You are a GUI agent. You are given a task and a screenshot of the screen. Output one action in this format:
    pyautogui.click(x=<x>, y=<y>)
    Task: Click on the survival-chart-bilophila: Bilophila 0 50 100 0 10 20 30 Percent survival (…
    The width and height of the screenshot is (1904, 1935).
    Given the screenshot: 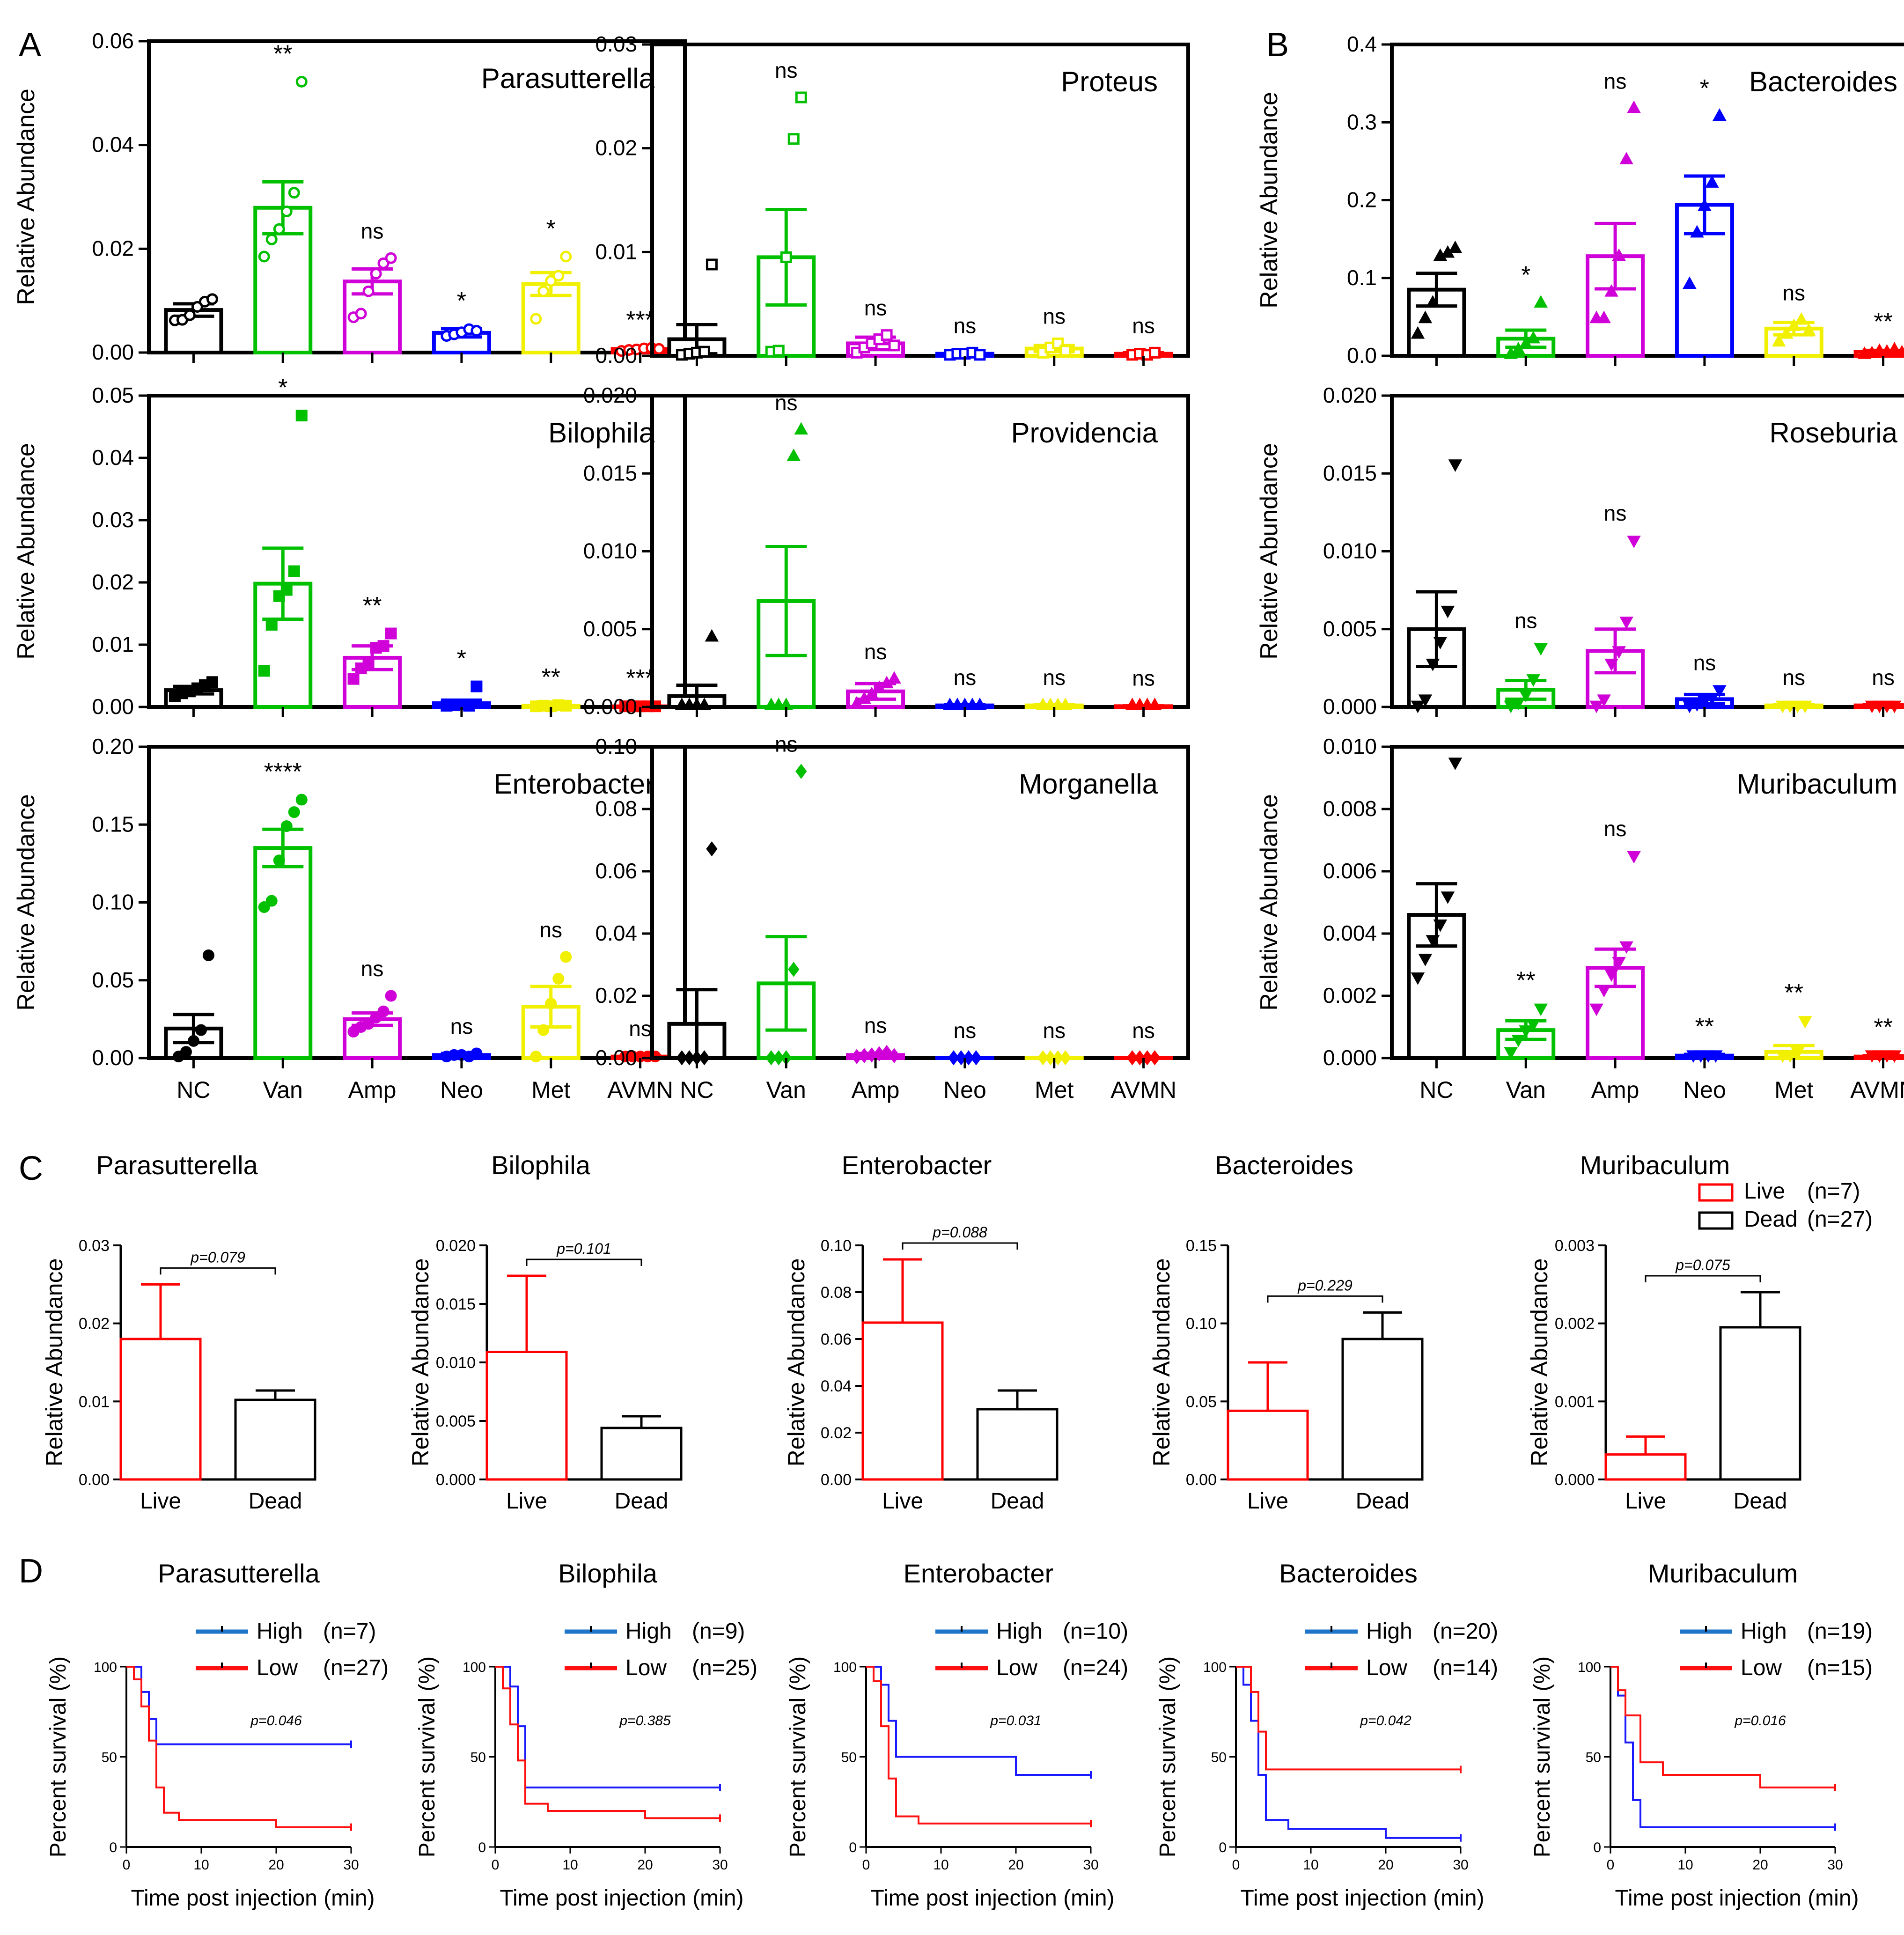 What is the action you would take?
    pyautogui.click(x=586, y=1735)
    